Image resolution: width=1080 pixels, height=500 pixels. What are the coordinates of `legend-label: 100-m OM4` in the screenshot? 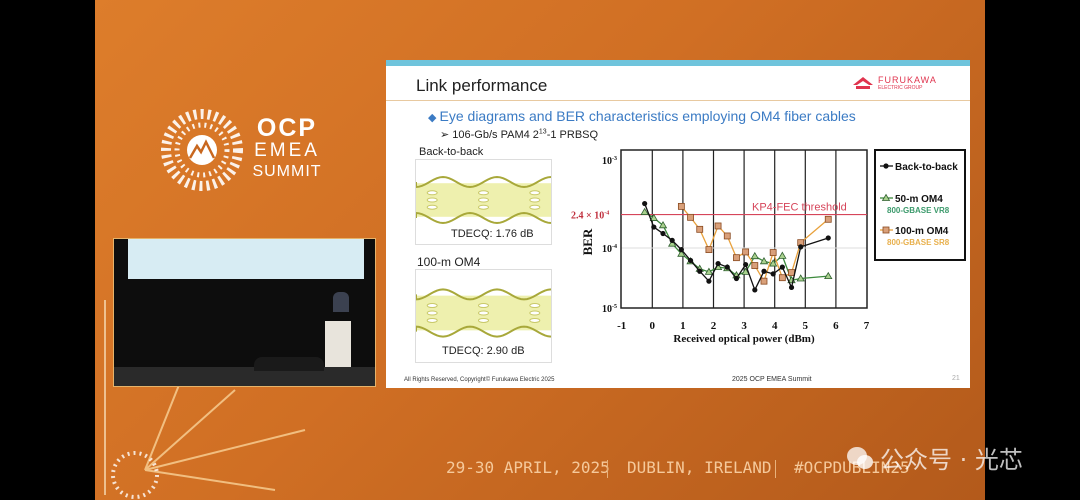 It's located at (922, 231).